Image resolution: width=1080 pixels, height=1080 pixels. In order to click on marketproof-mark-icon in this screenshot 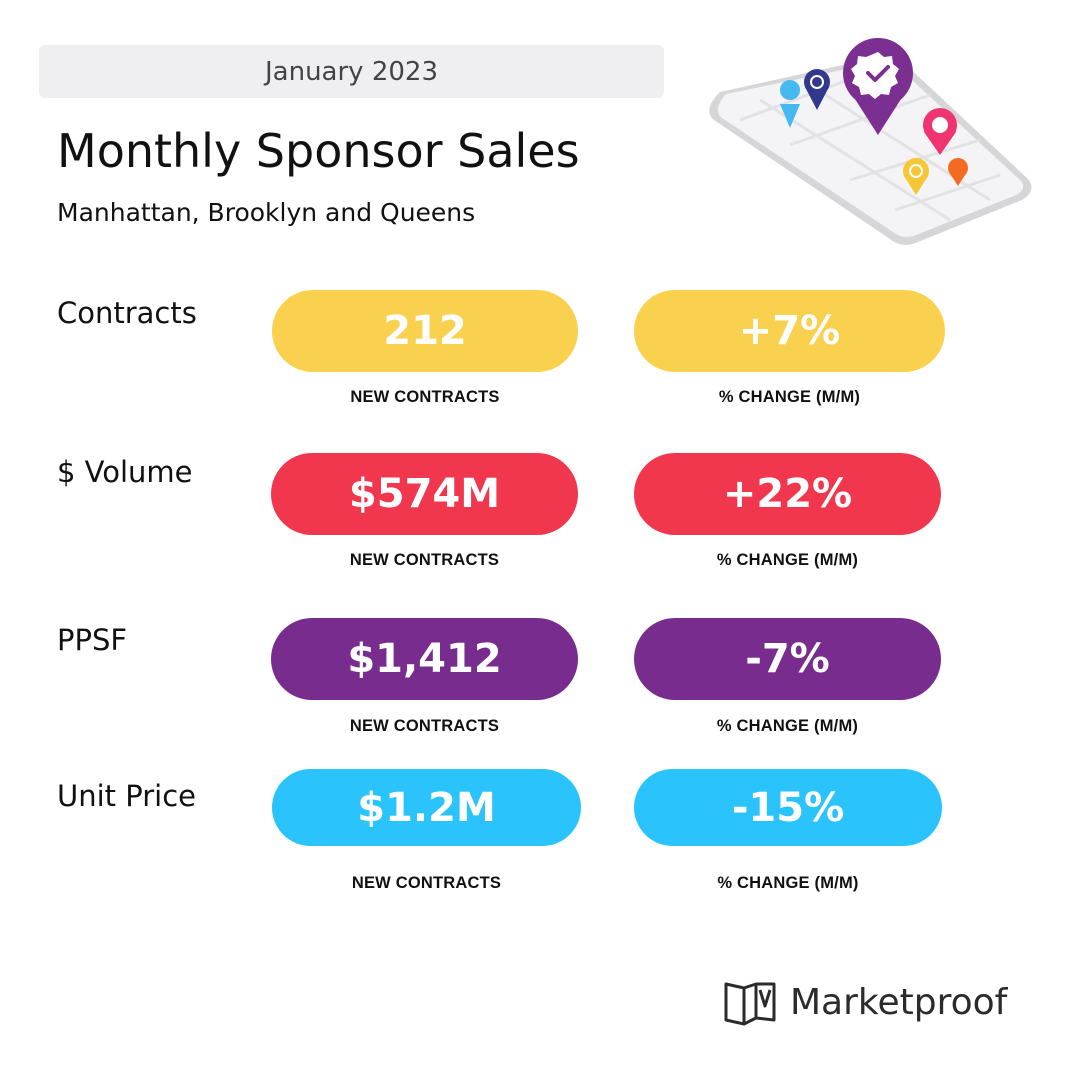, I will do `click(750, 1003)`.